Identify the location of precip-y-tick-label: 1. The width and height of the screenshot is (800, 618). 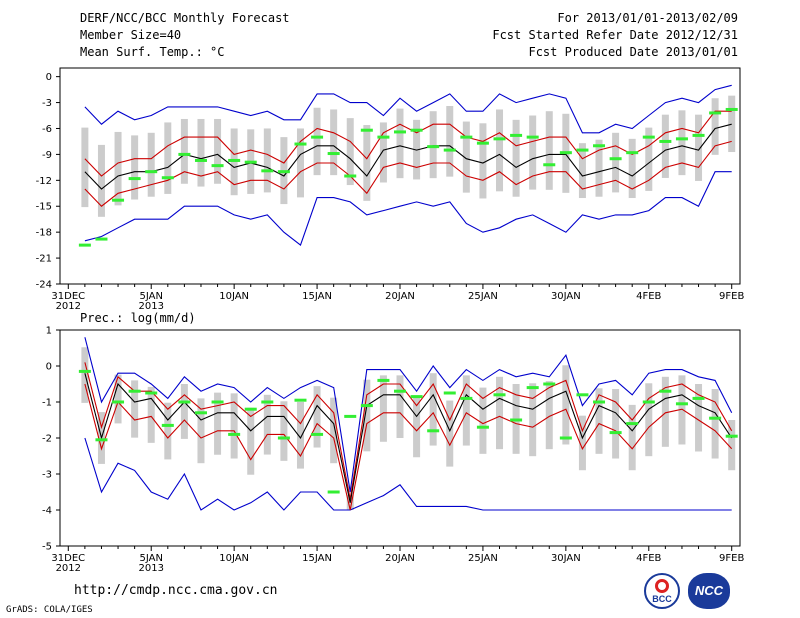
(49, 331).